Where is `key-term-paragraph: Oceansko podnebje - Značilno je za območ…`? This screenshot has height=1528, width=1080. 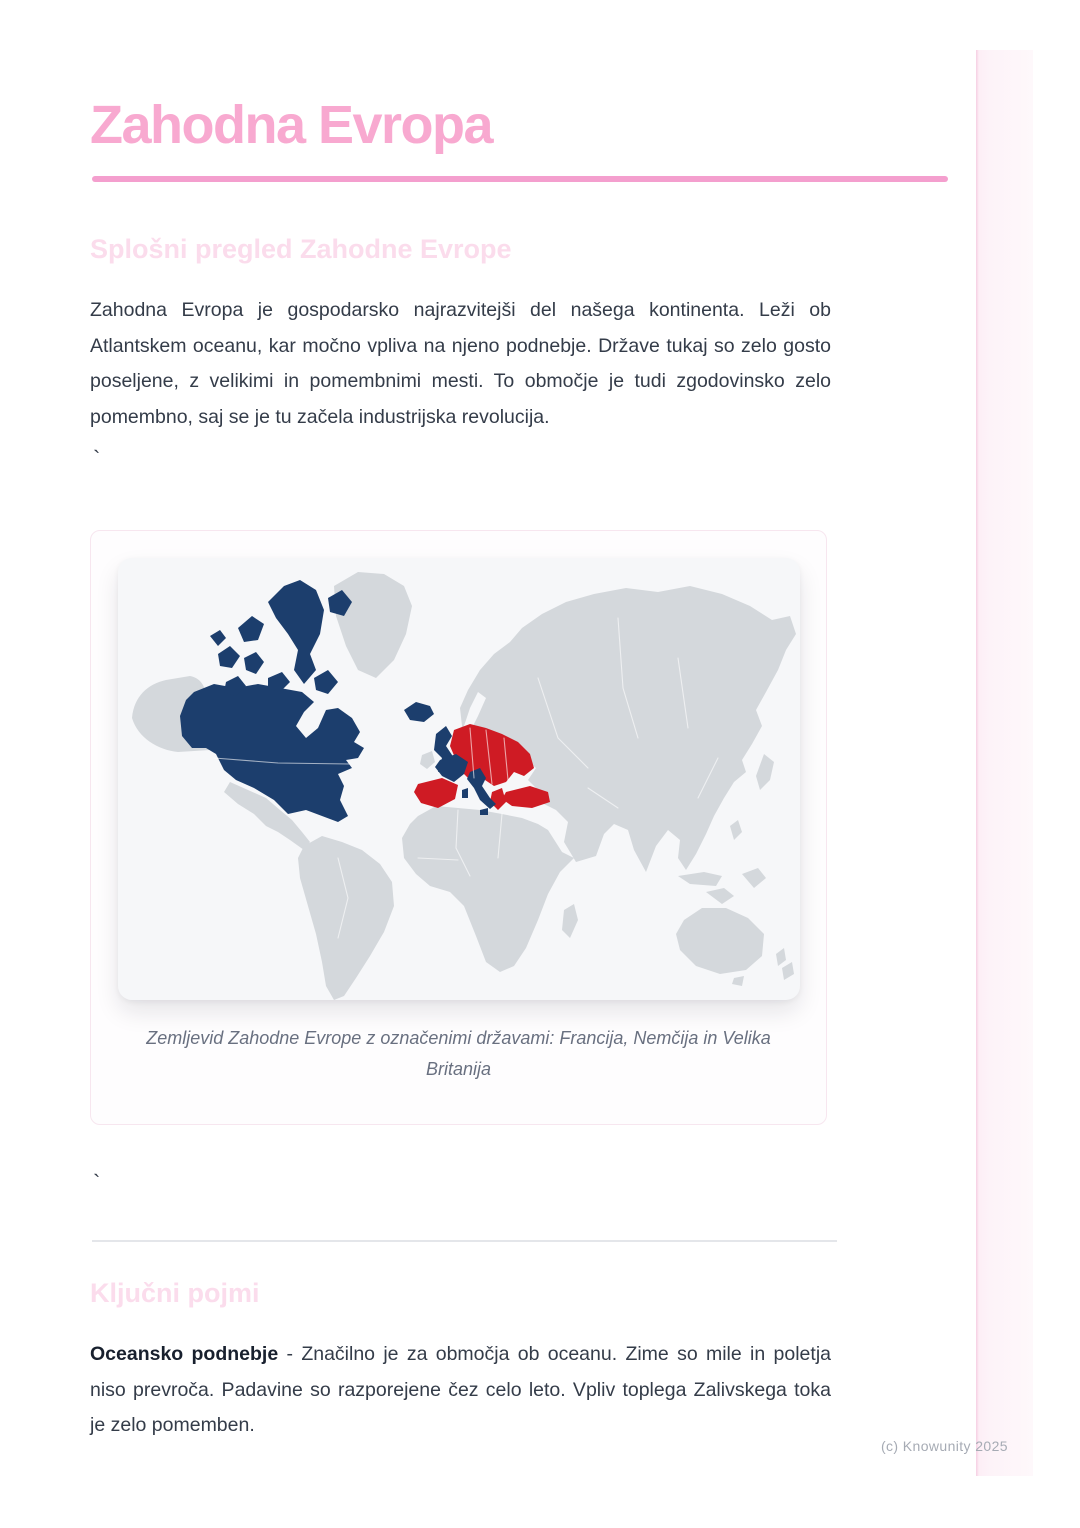 key-term-paragraph: Oceansko podnebje - Značilno je za območ… is located at coordinates (460, 1390).